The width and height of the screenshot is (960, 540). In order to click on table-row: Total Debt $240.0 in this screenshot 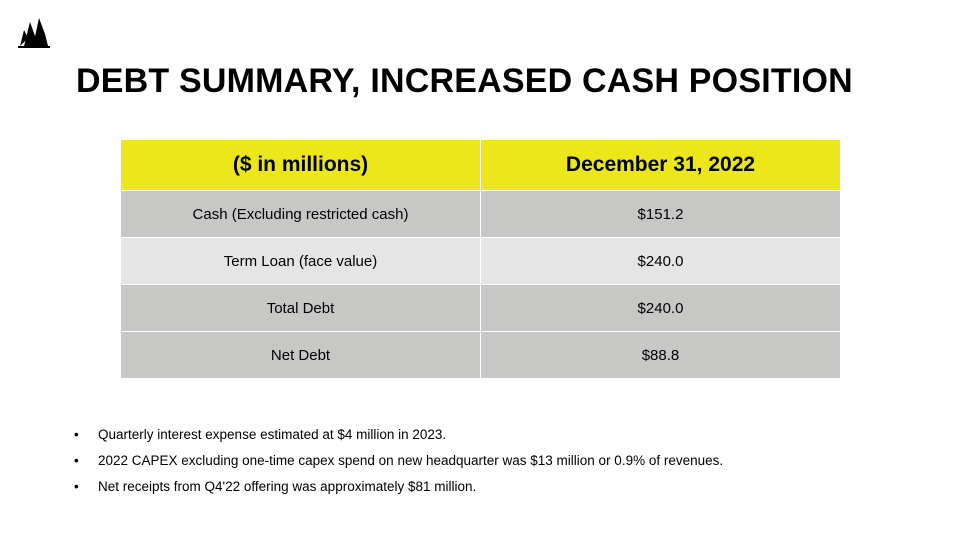, I will do `click(480, 308)`.